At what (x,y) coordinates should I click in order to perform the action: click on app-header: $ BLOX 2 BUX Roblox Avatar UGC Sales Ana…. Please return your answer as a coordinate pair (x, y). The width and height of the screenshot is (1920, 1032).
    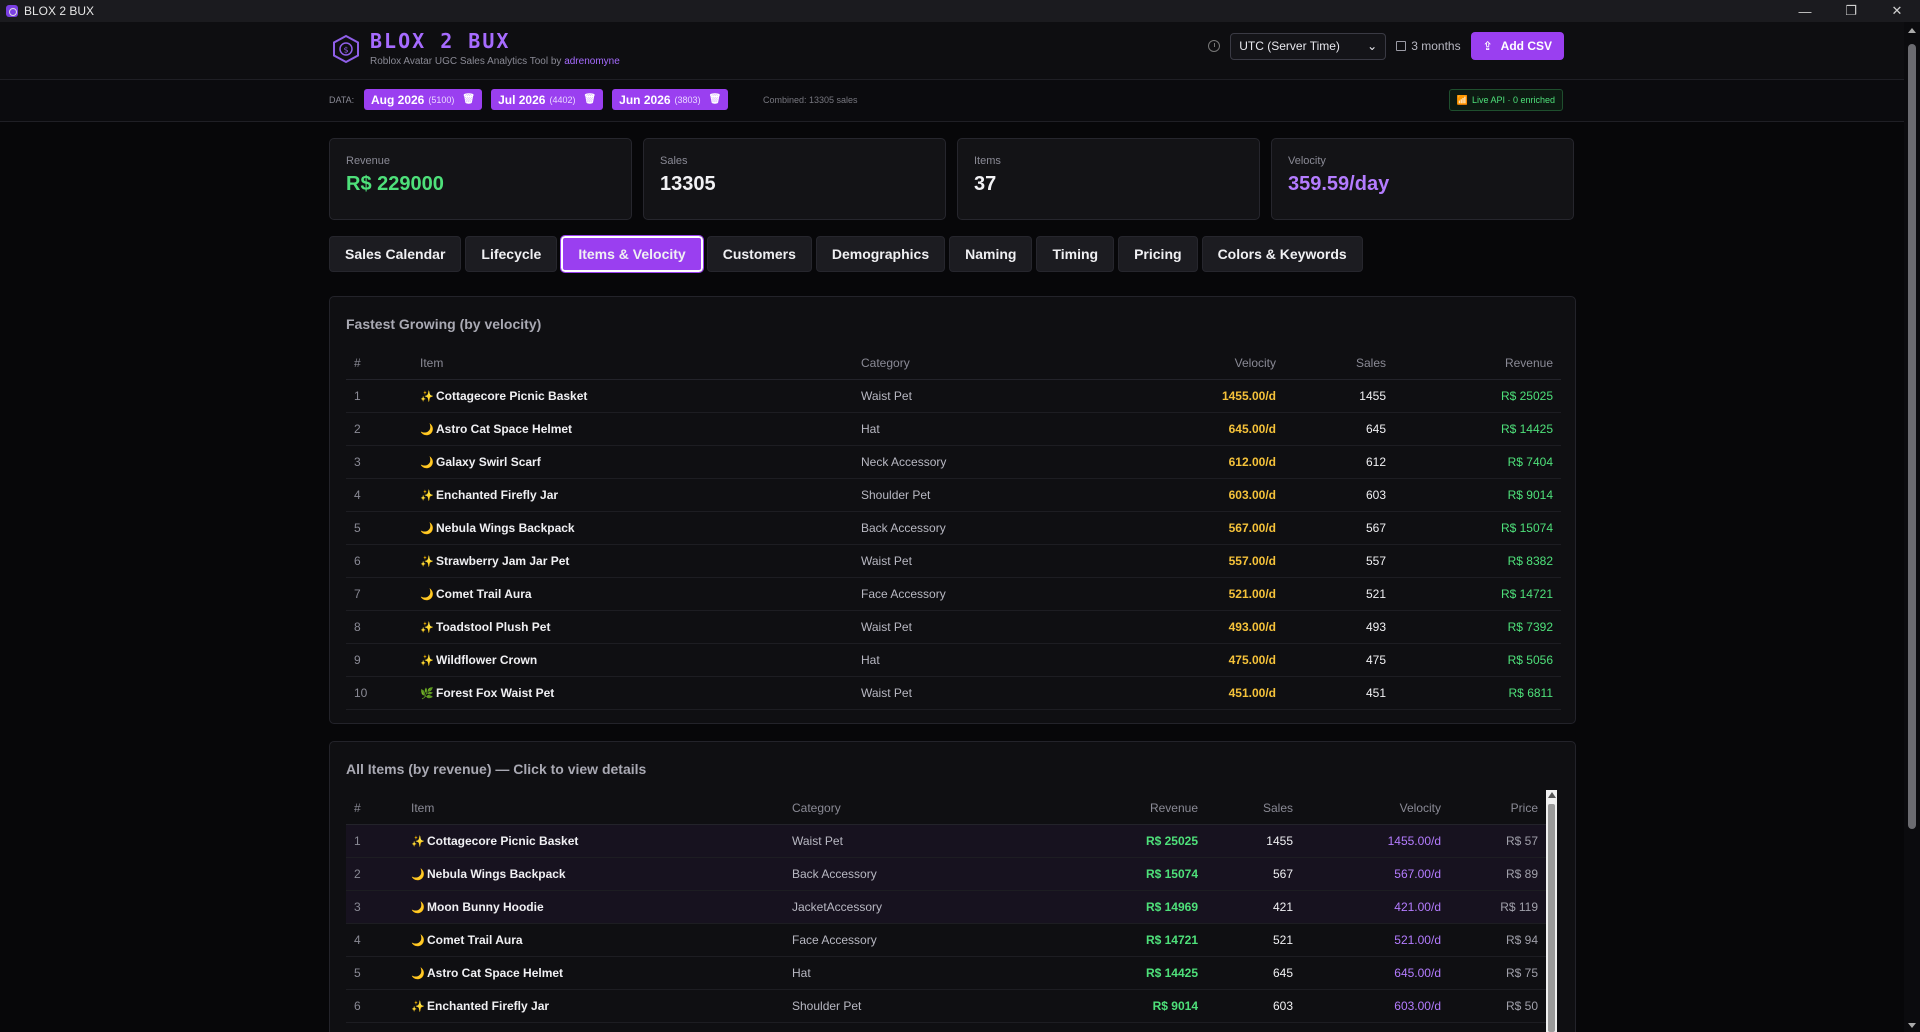
    Looking at the image, I should click on (952, 51).